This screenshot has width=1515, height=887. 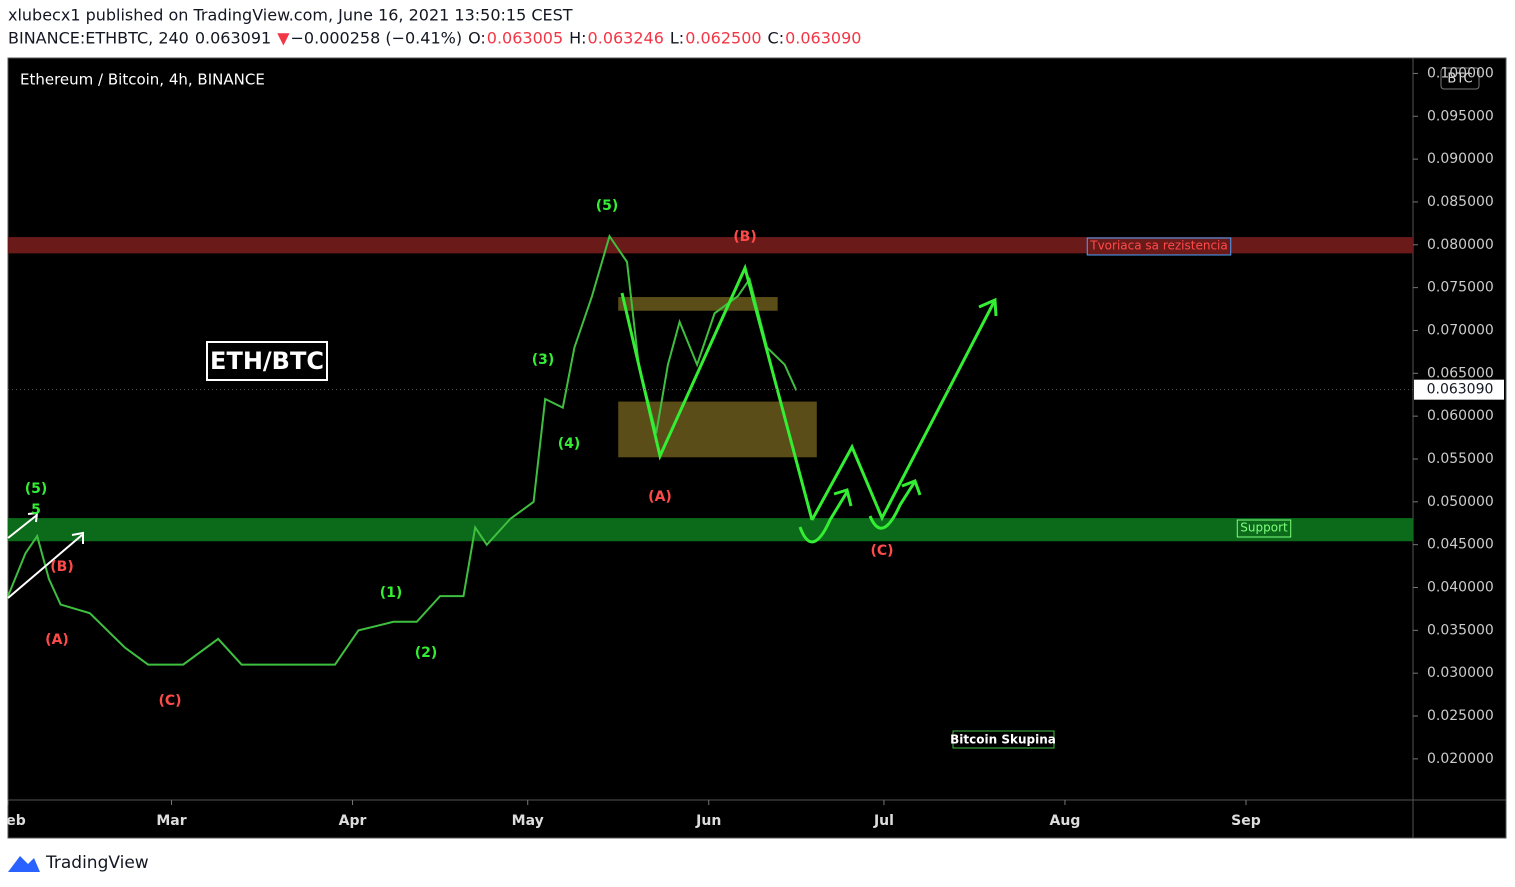 I want to click on last-price-tag, so click(x=1459, y=389).